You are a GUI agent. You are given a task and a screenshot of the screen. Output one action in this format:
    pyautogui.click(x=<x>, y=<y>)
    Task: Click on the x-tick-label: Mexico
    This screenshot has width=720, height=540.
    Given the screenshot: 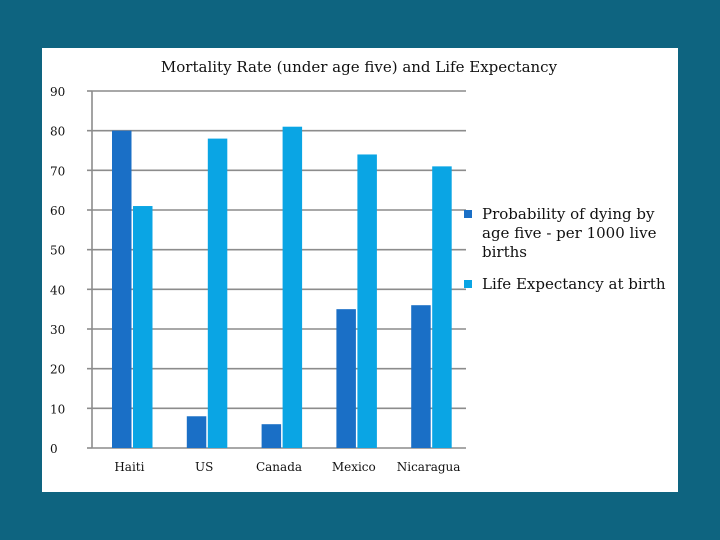 What is the action you would take?
    pyautogui.click(x=354, y=467)
    